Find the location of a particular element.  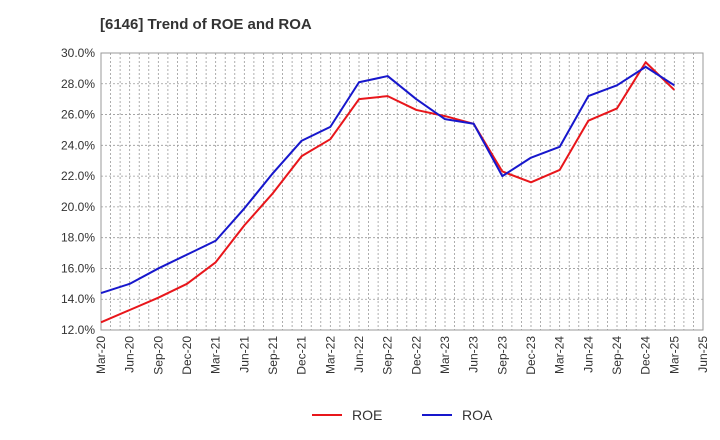

x-tick-label: Jun-22 is located at coordinates (359, 354).